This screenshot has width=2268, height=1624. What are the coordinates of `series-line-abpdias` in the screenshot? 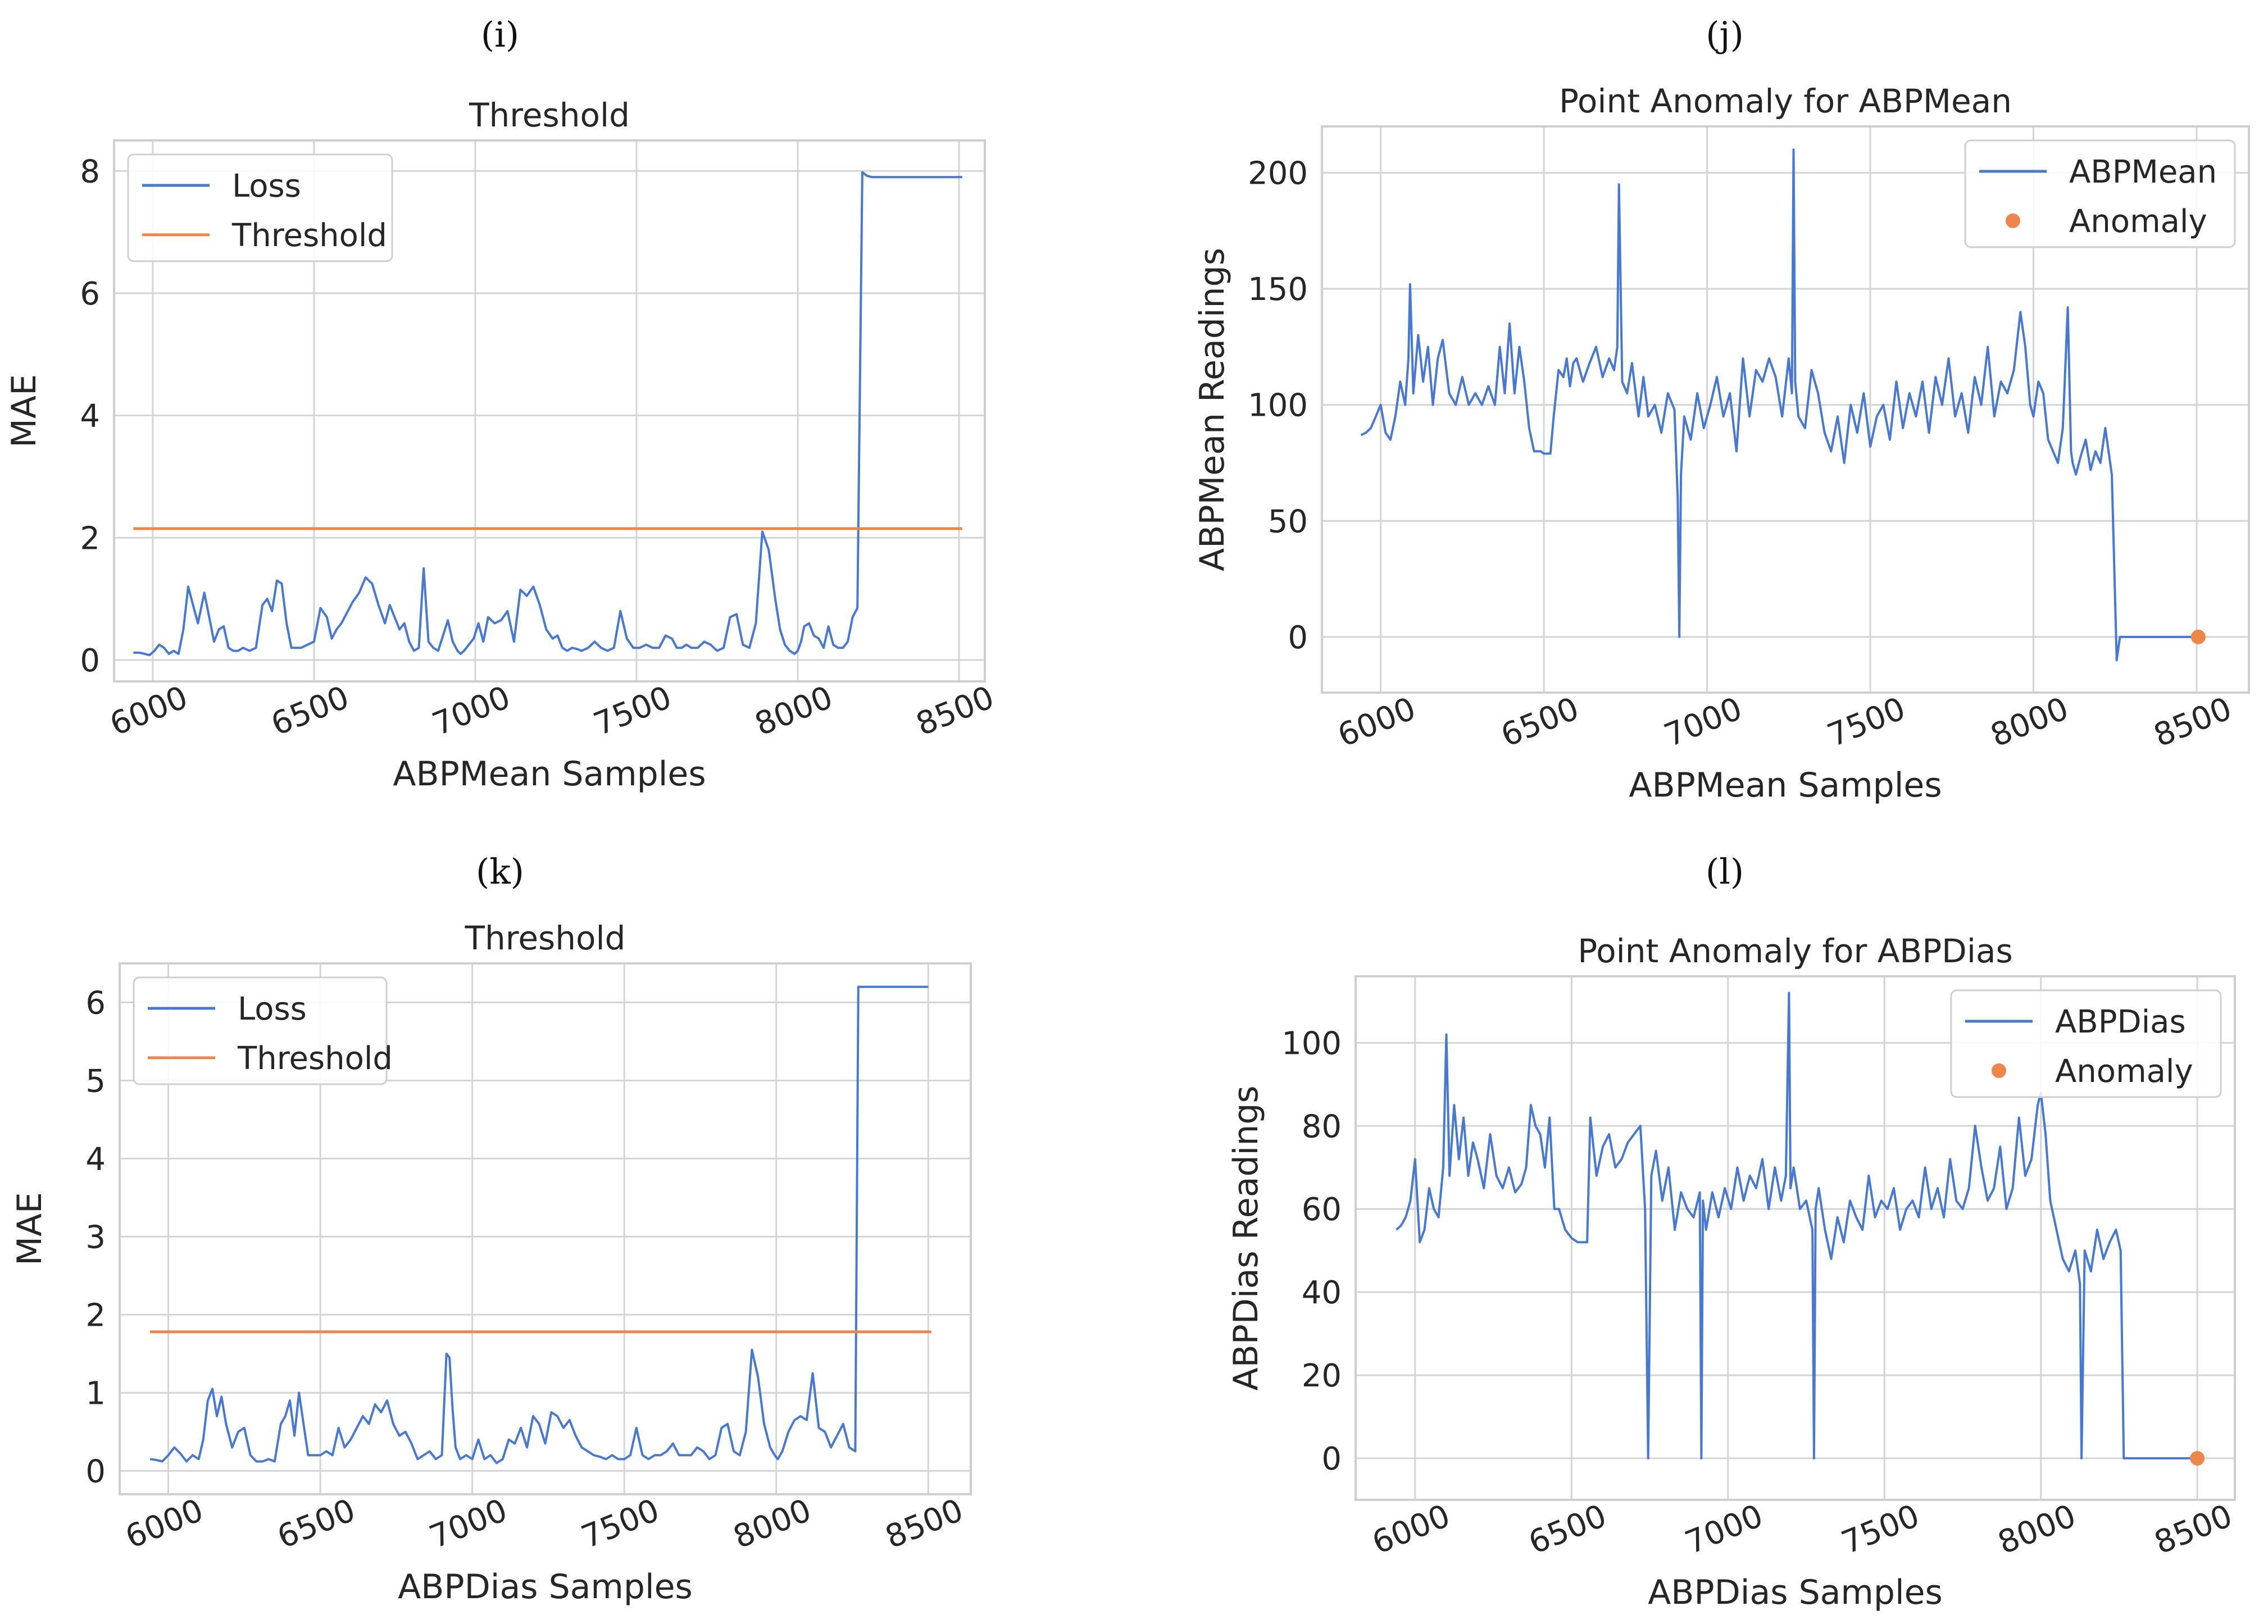 It's located at (1797, 1225).